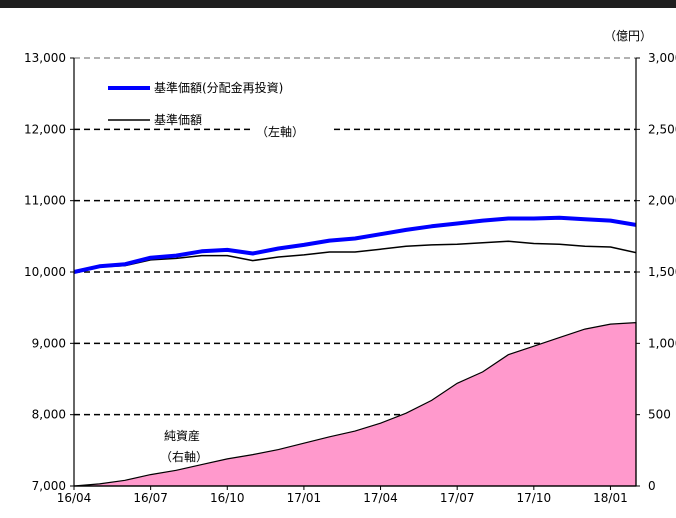 The width and height of the screenshot is (676, 518). I want to click on left-tick-label: 7,000, so click(49, 486).